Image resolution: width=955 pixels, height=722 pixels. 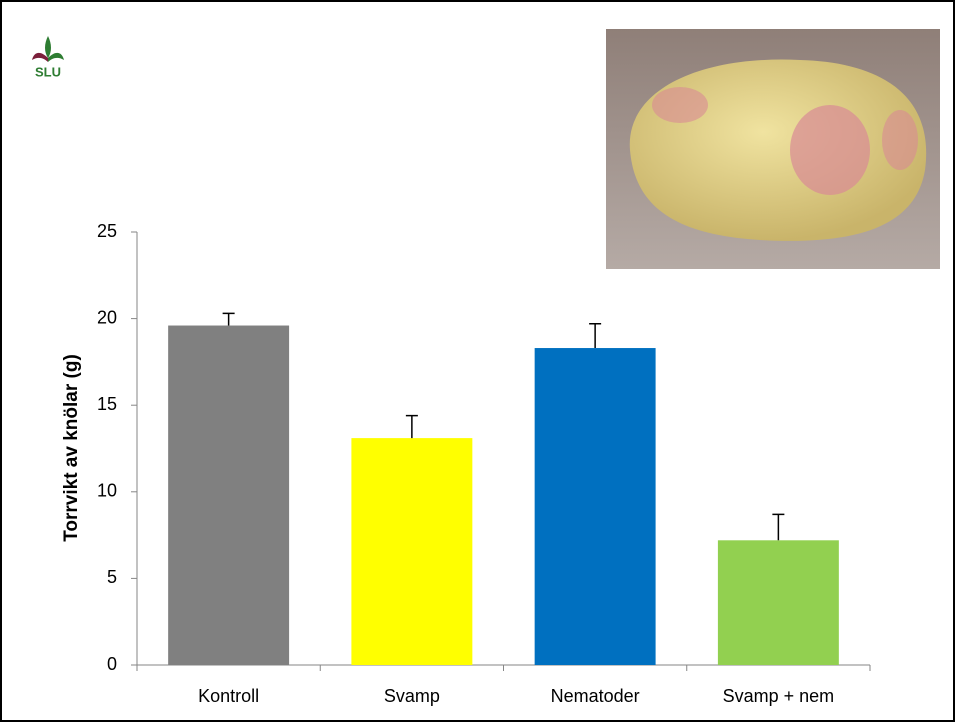 I want to click on x-tick-label: Svamp, so click(x=412, y=696).